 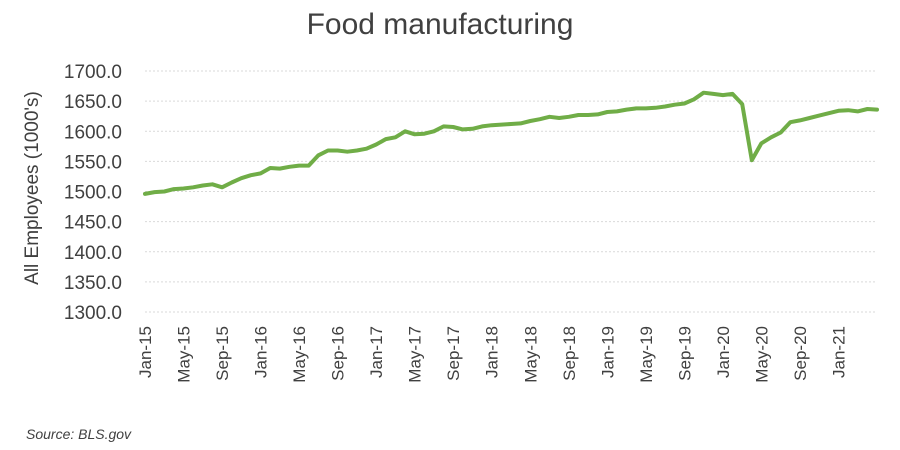 I want to click on y-tick-label: 1350.0, so click(x=93, y=283).